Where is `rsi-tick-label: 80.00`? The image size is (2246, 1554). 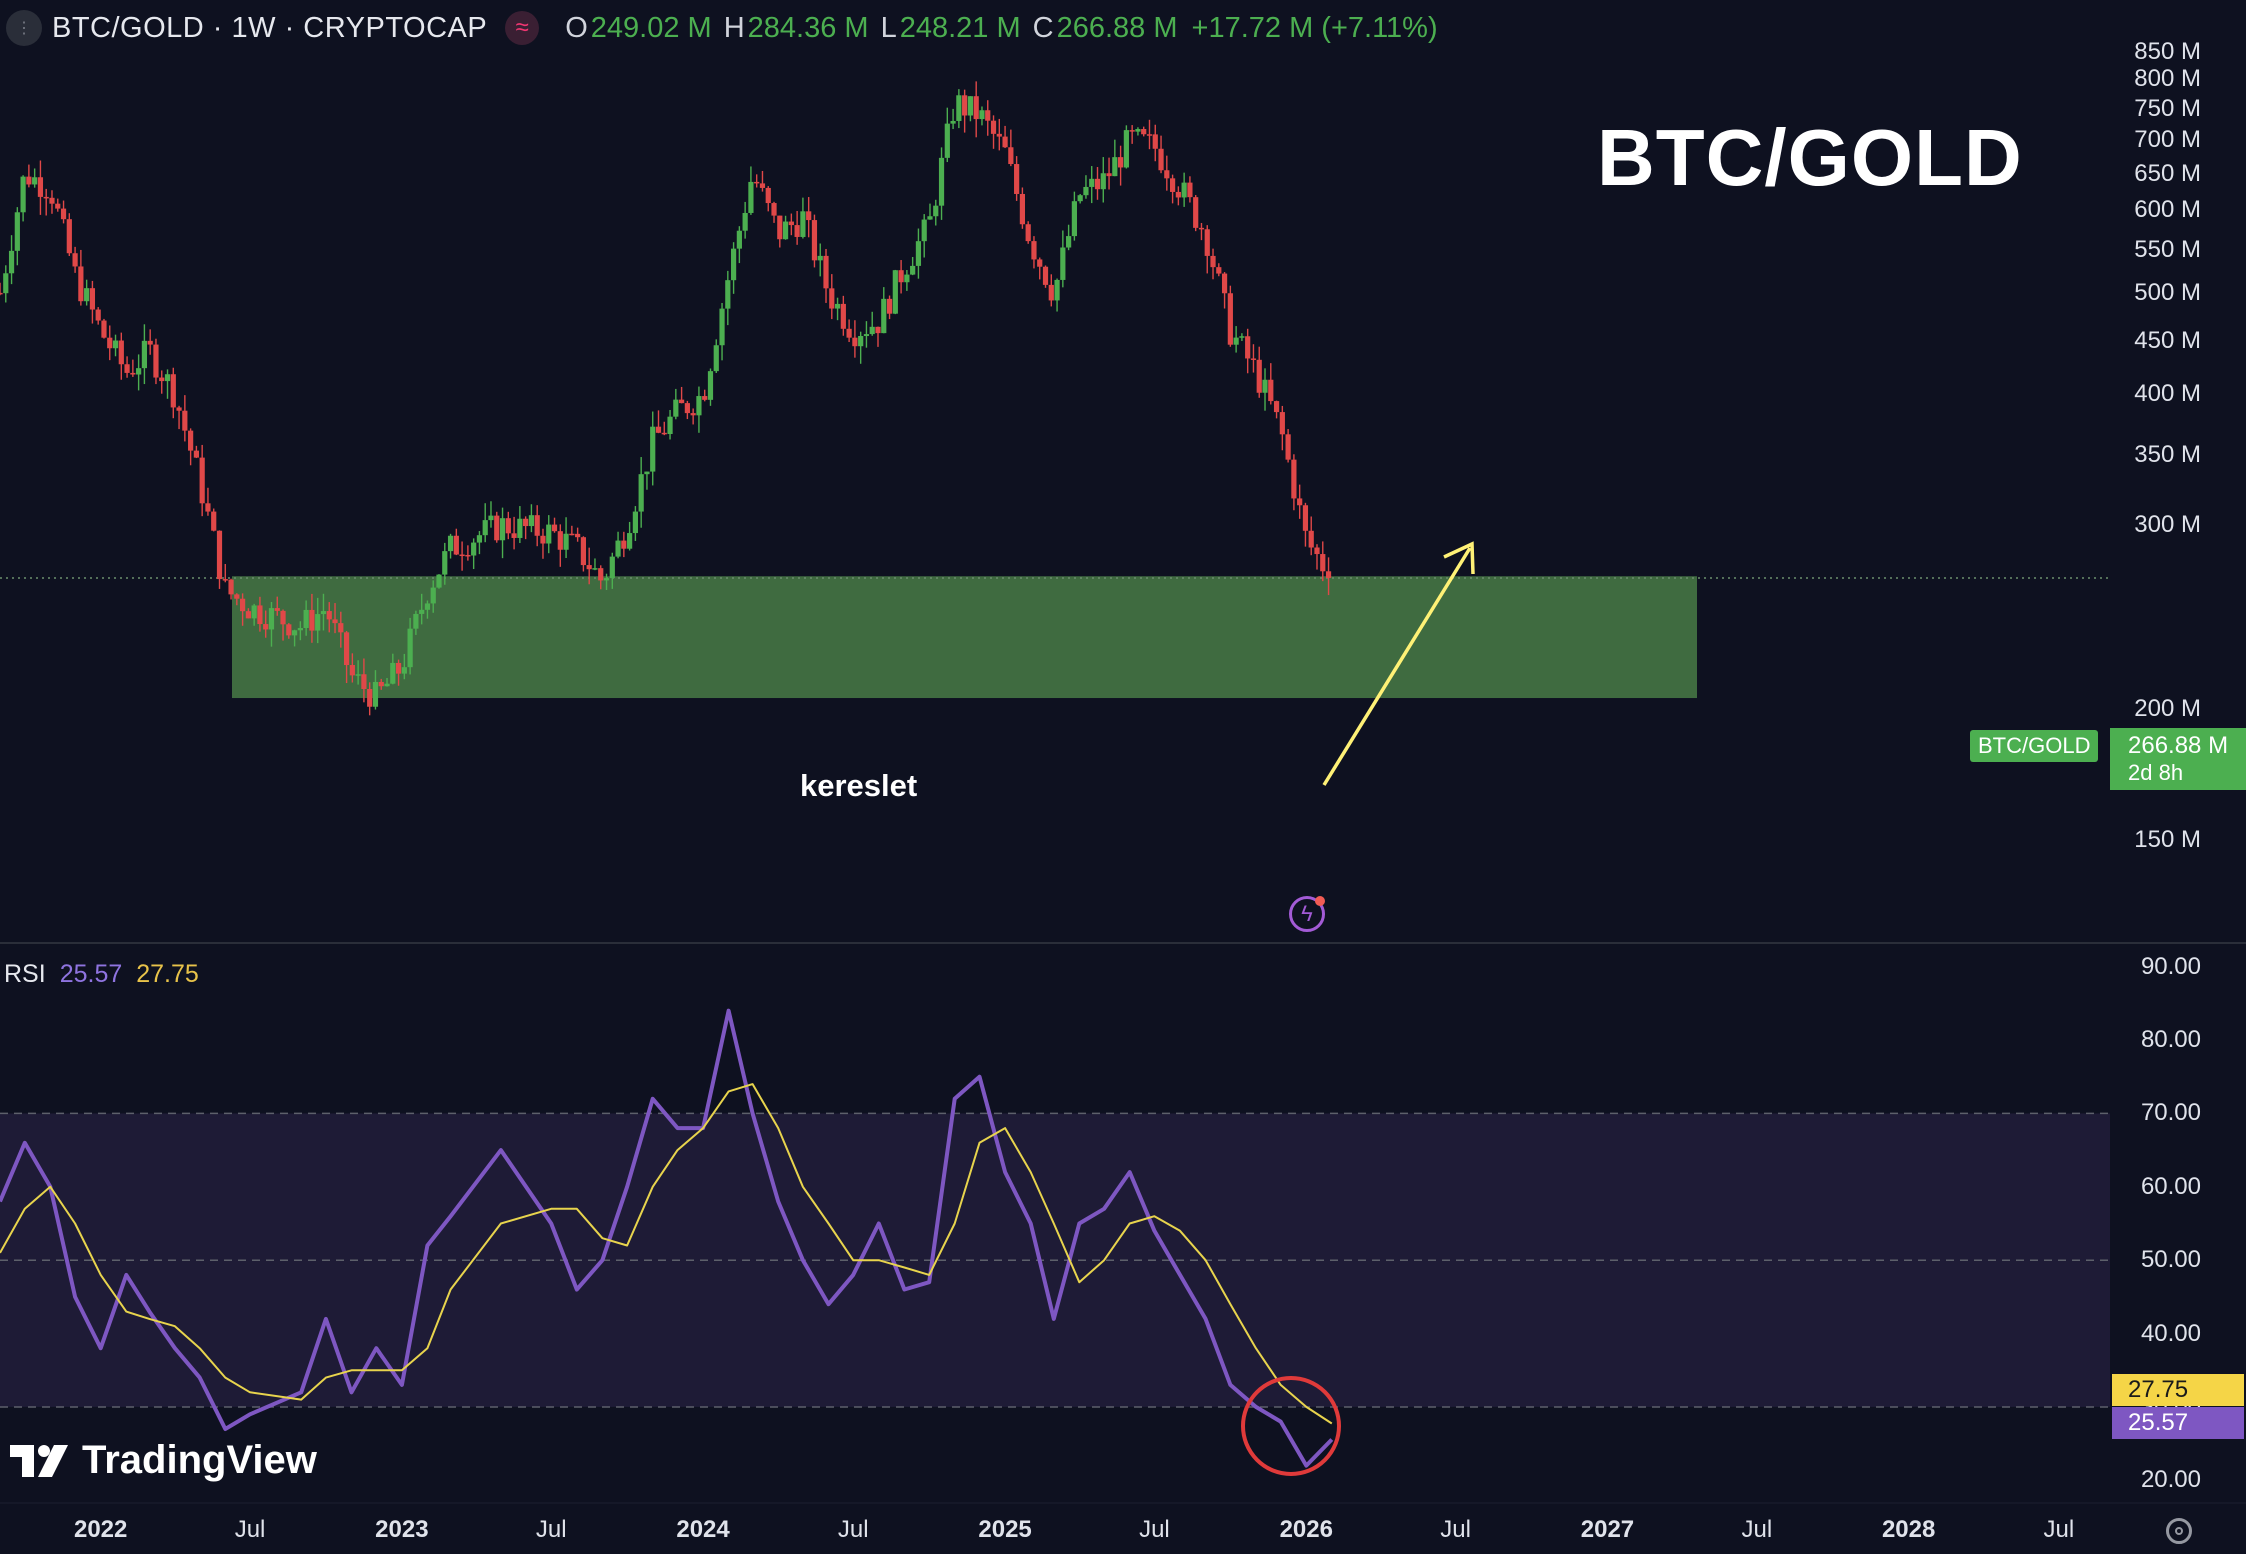
rsi-tick-label: 80.00 is located at coordinates (2170, 1040).